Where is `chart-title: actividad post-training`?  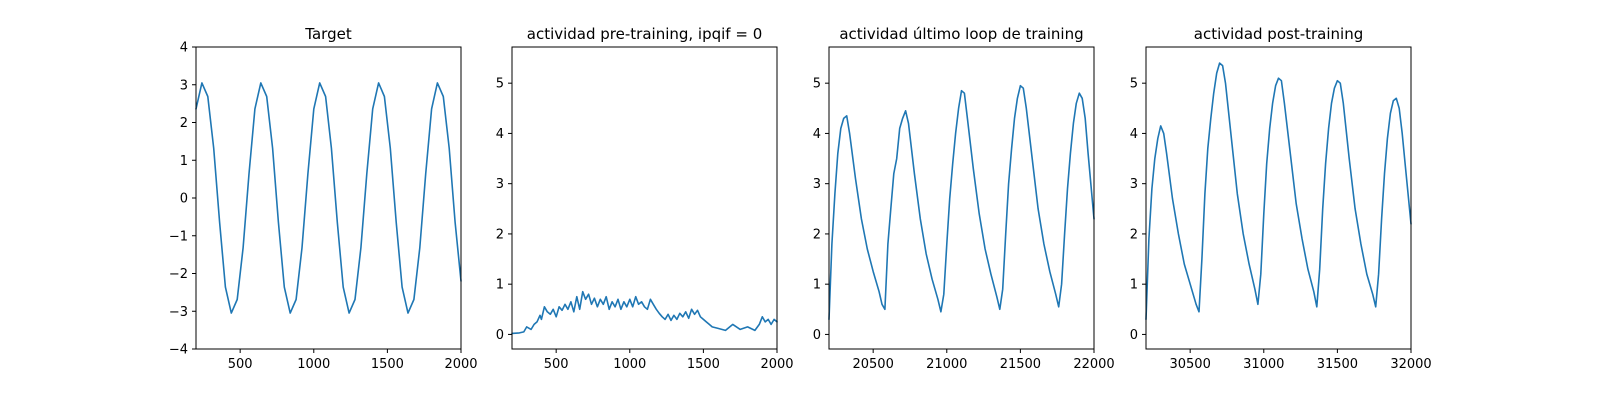 chart-title: actividad post-training is located at coordinates (1278, 34).